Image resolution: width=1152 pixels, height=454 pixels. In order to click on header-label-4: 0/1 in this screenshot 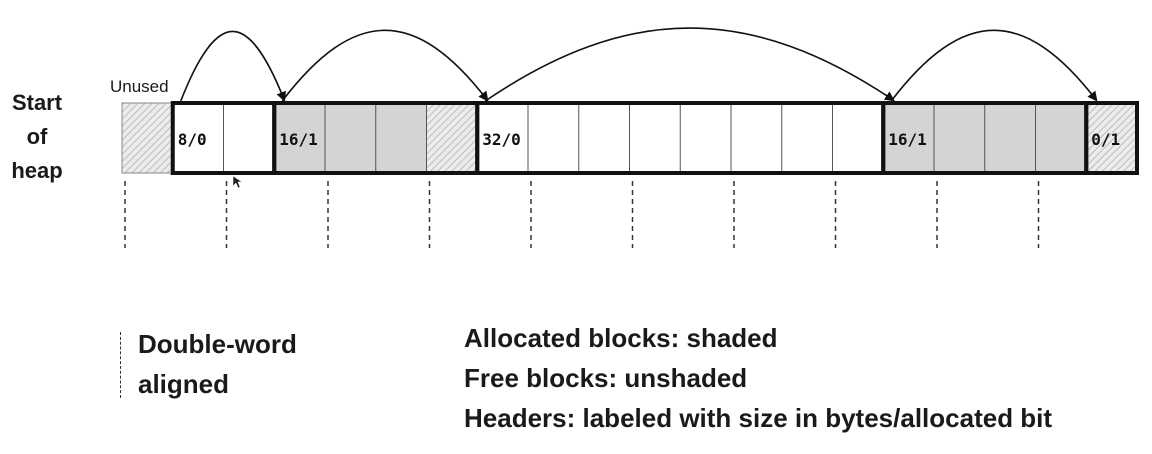, I will do `click(1105, 139)`.